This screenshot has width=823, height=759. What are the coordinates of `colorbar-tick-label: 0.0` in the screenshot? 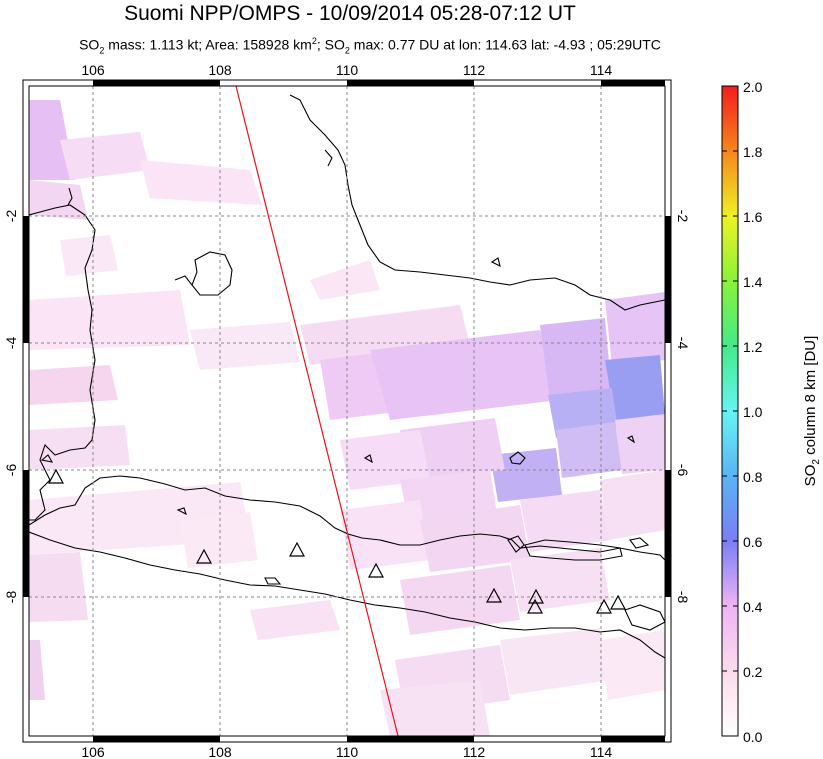 It's located at (753, 737).